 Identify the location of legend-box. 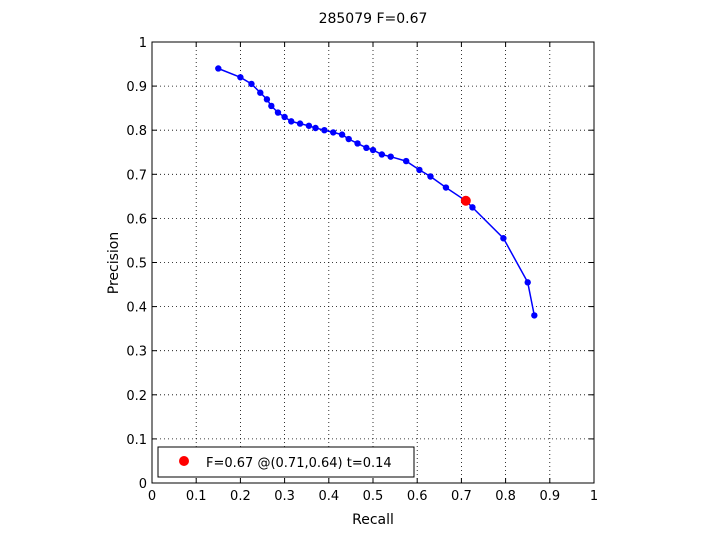
(286, 462).